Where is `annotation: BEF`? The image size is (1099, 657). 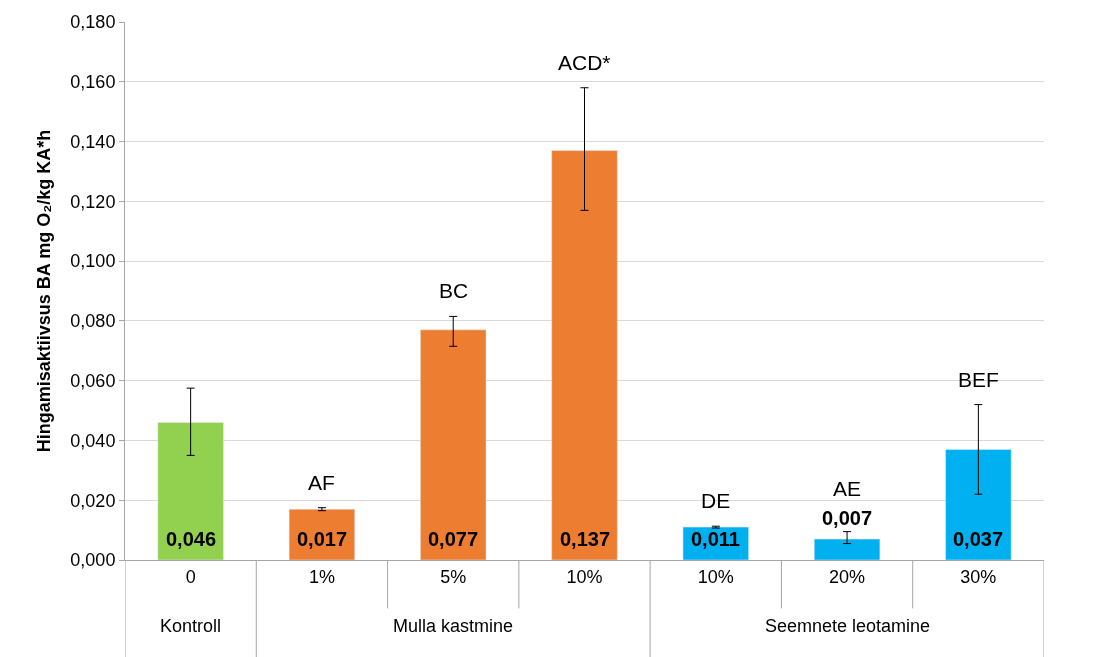
annotation: BEF is located at coordinates (978, 379).